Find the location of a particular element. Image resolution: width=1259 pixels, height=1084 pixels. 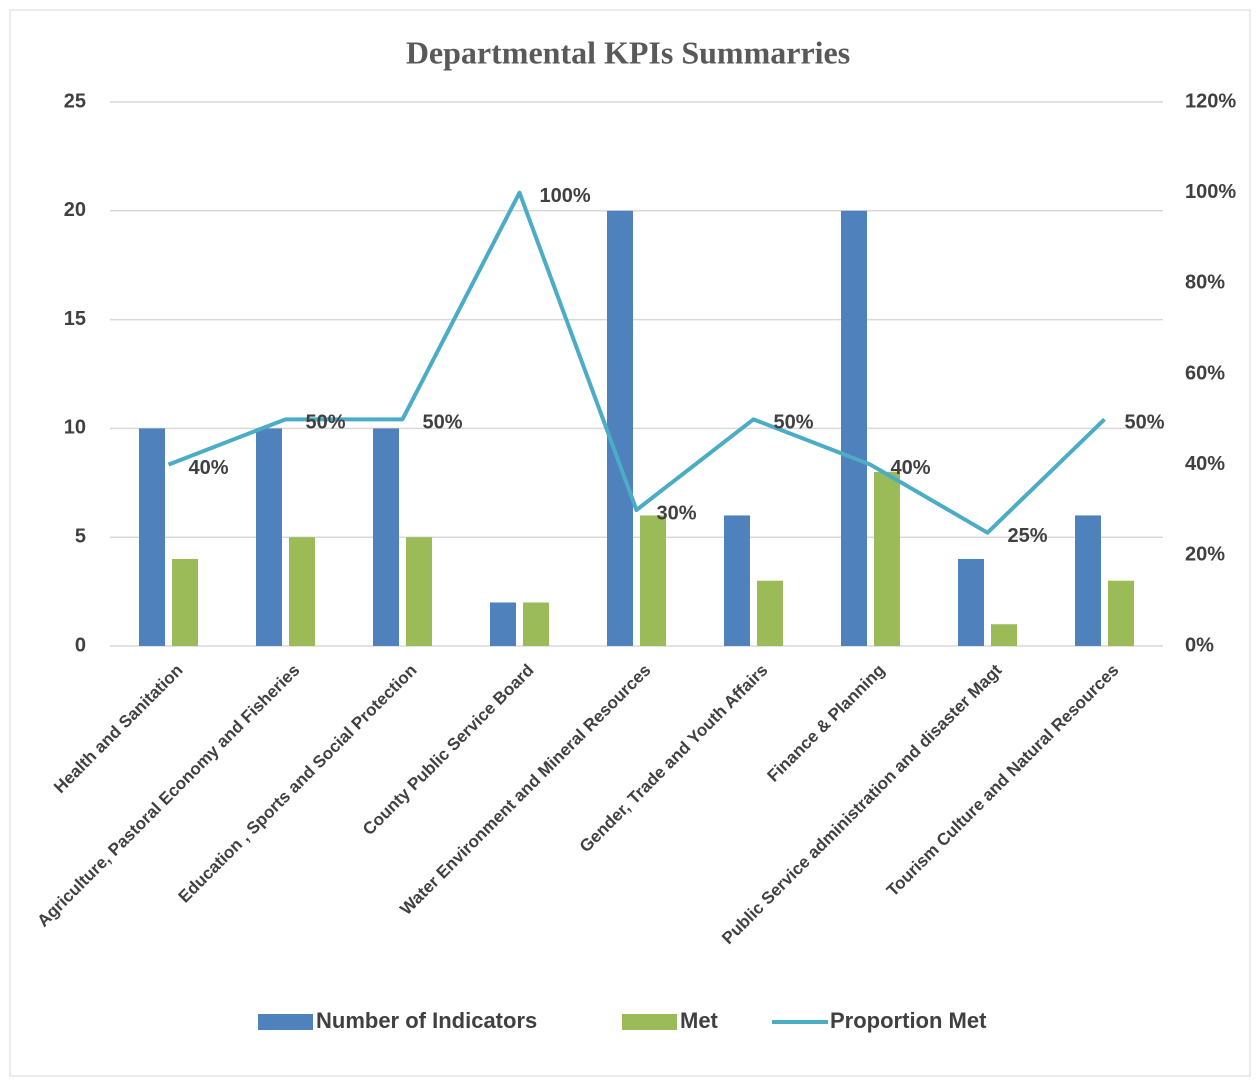

y-tick-label: 25 is located at coordinates (75, 101).